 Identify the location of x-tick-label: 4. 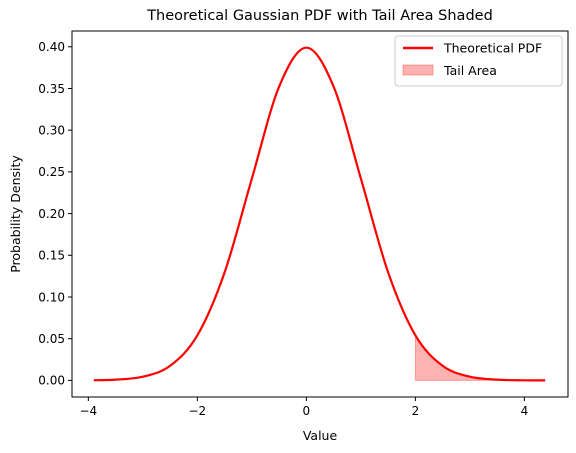
(525, 411).